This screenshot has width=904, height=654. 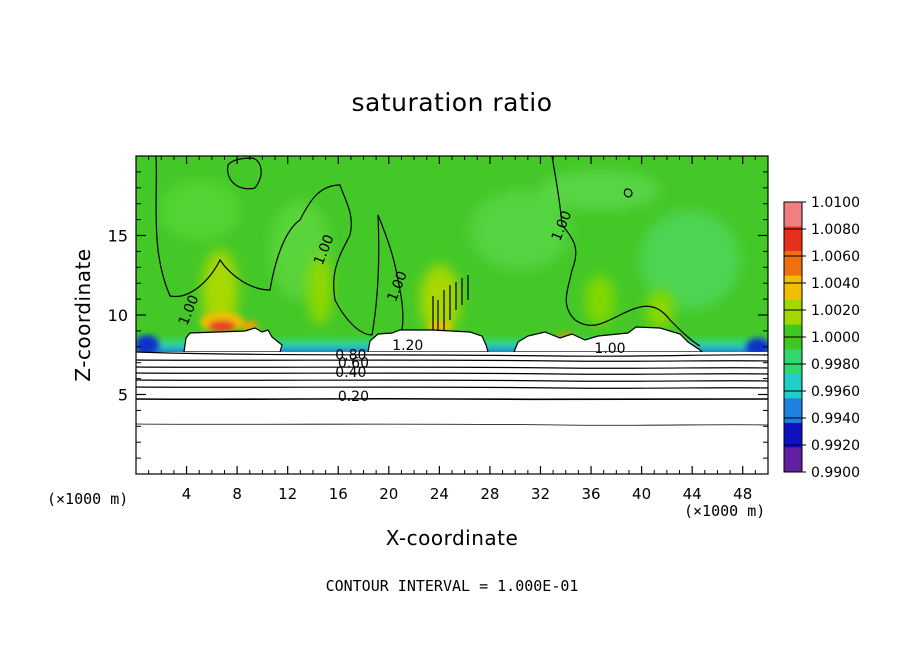 What do you see at coordinates (835, 419) in the screenshot?
I see `colorbar-label: 0.9940` at bounding box center [835, 419].